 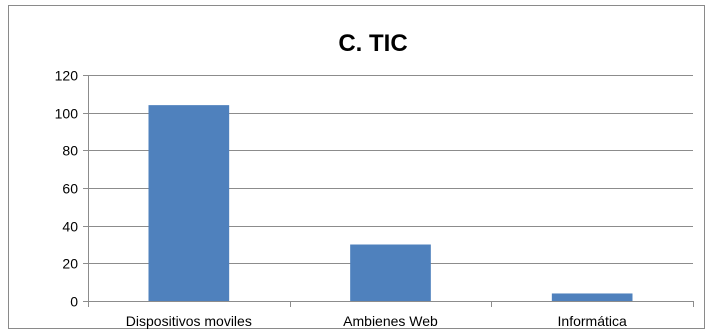 I want to click on y-tick-labels: 0 20 40 60 80 100 120, so click(x=67, y=189).